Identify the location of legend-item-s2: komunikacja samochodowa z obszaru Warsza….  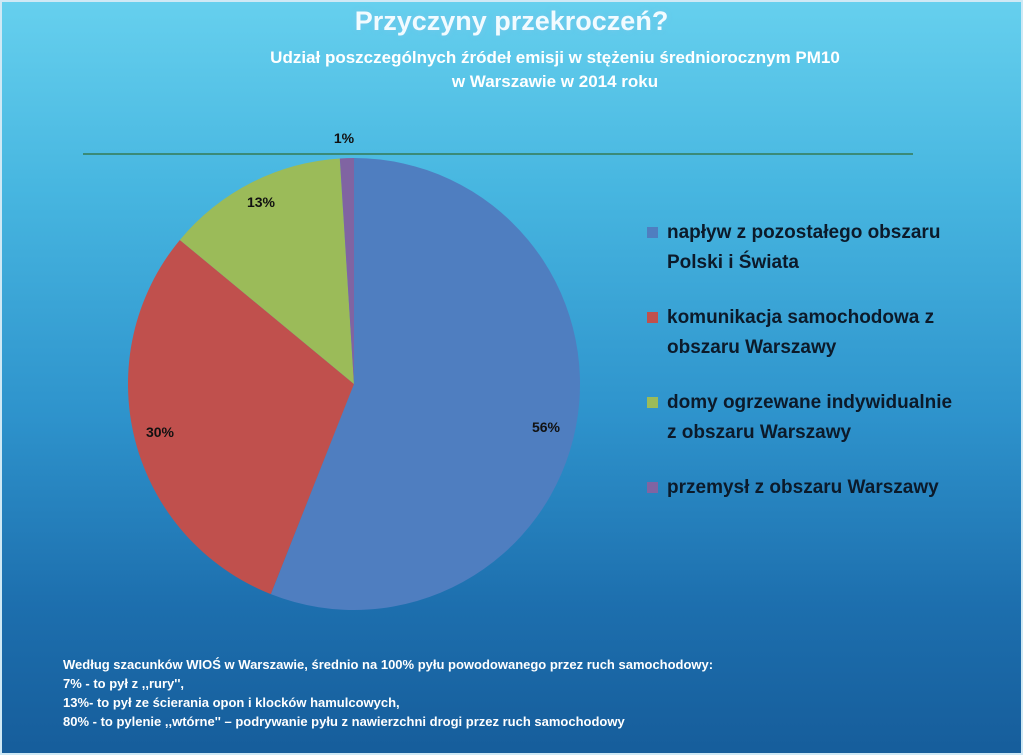
(822, 333).